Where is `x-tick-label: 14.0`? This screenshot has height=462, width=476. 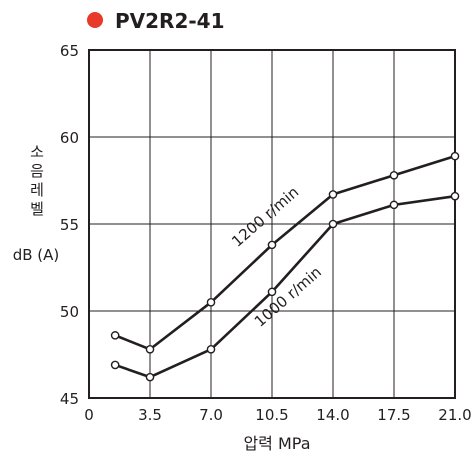 x-tick-label: 14.0 is located at coordinates (332, 415).